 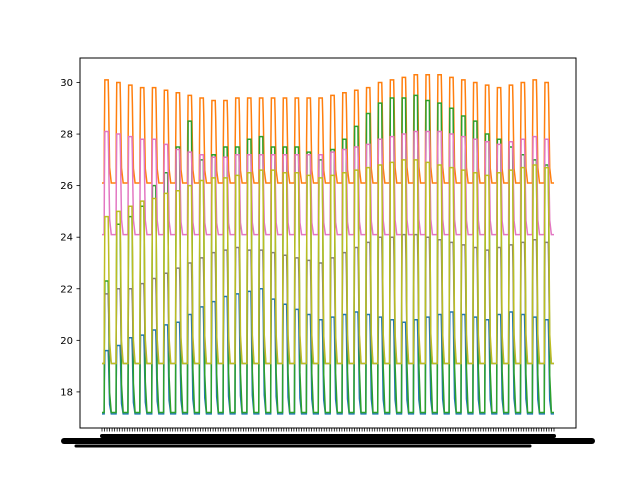 What do you see at coordinates (66, 83) in the screenshot?
I see `y-tick-label: 30` at bounding box center [66, 83].